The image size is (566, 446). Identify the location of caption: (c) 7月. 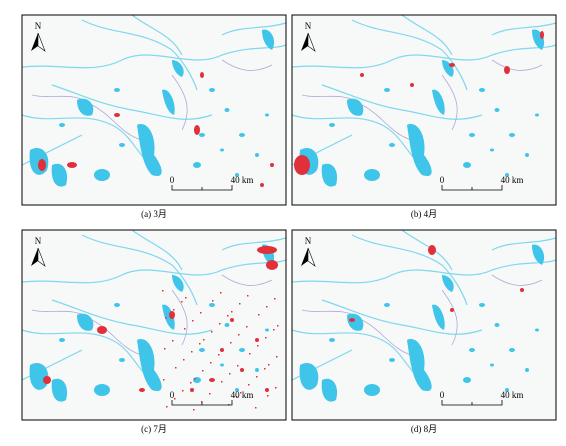
(154, 429).